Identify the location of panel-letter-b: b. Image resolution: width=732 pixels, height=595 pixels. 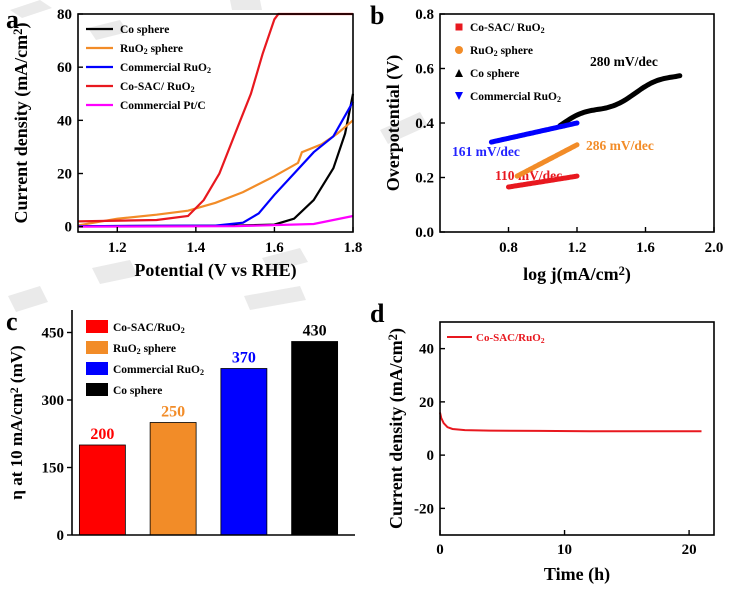
(377, 15).